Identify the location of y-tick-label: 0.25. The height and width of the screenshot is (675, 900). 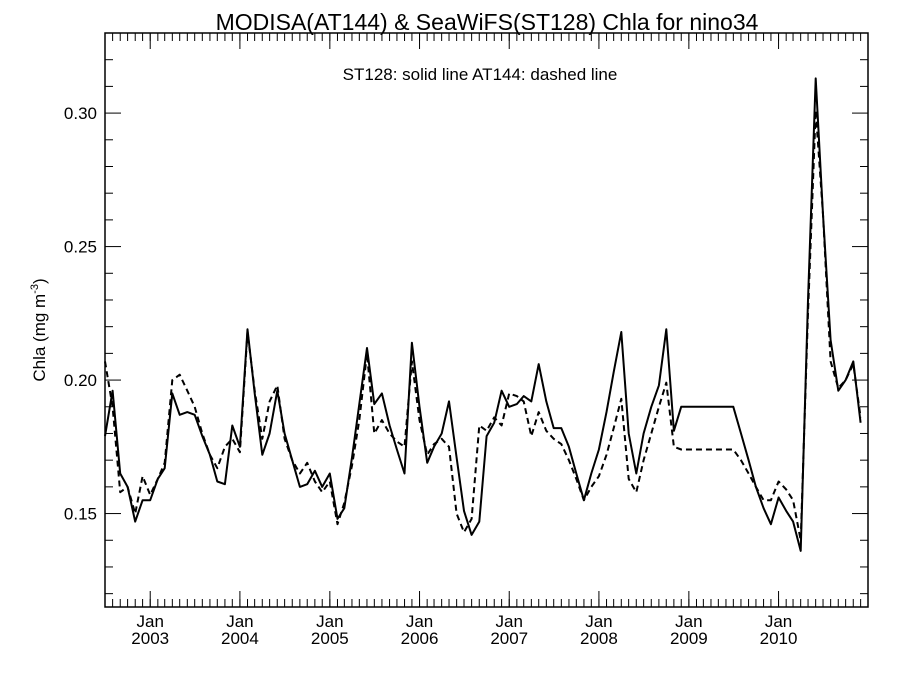
(80, 247).